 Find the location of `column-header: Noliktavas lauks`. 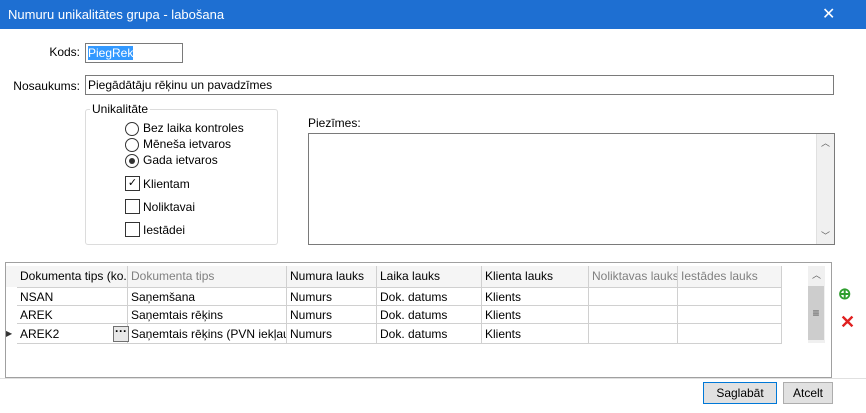

column-header: Noliktavas lauks is located at coordinates (633, 277).